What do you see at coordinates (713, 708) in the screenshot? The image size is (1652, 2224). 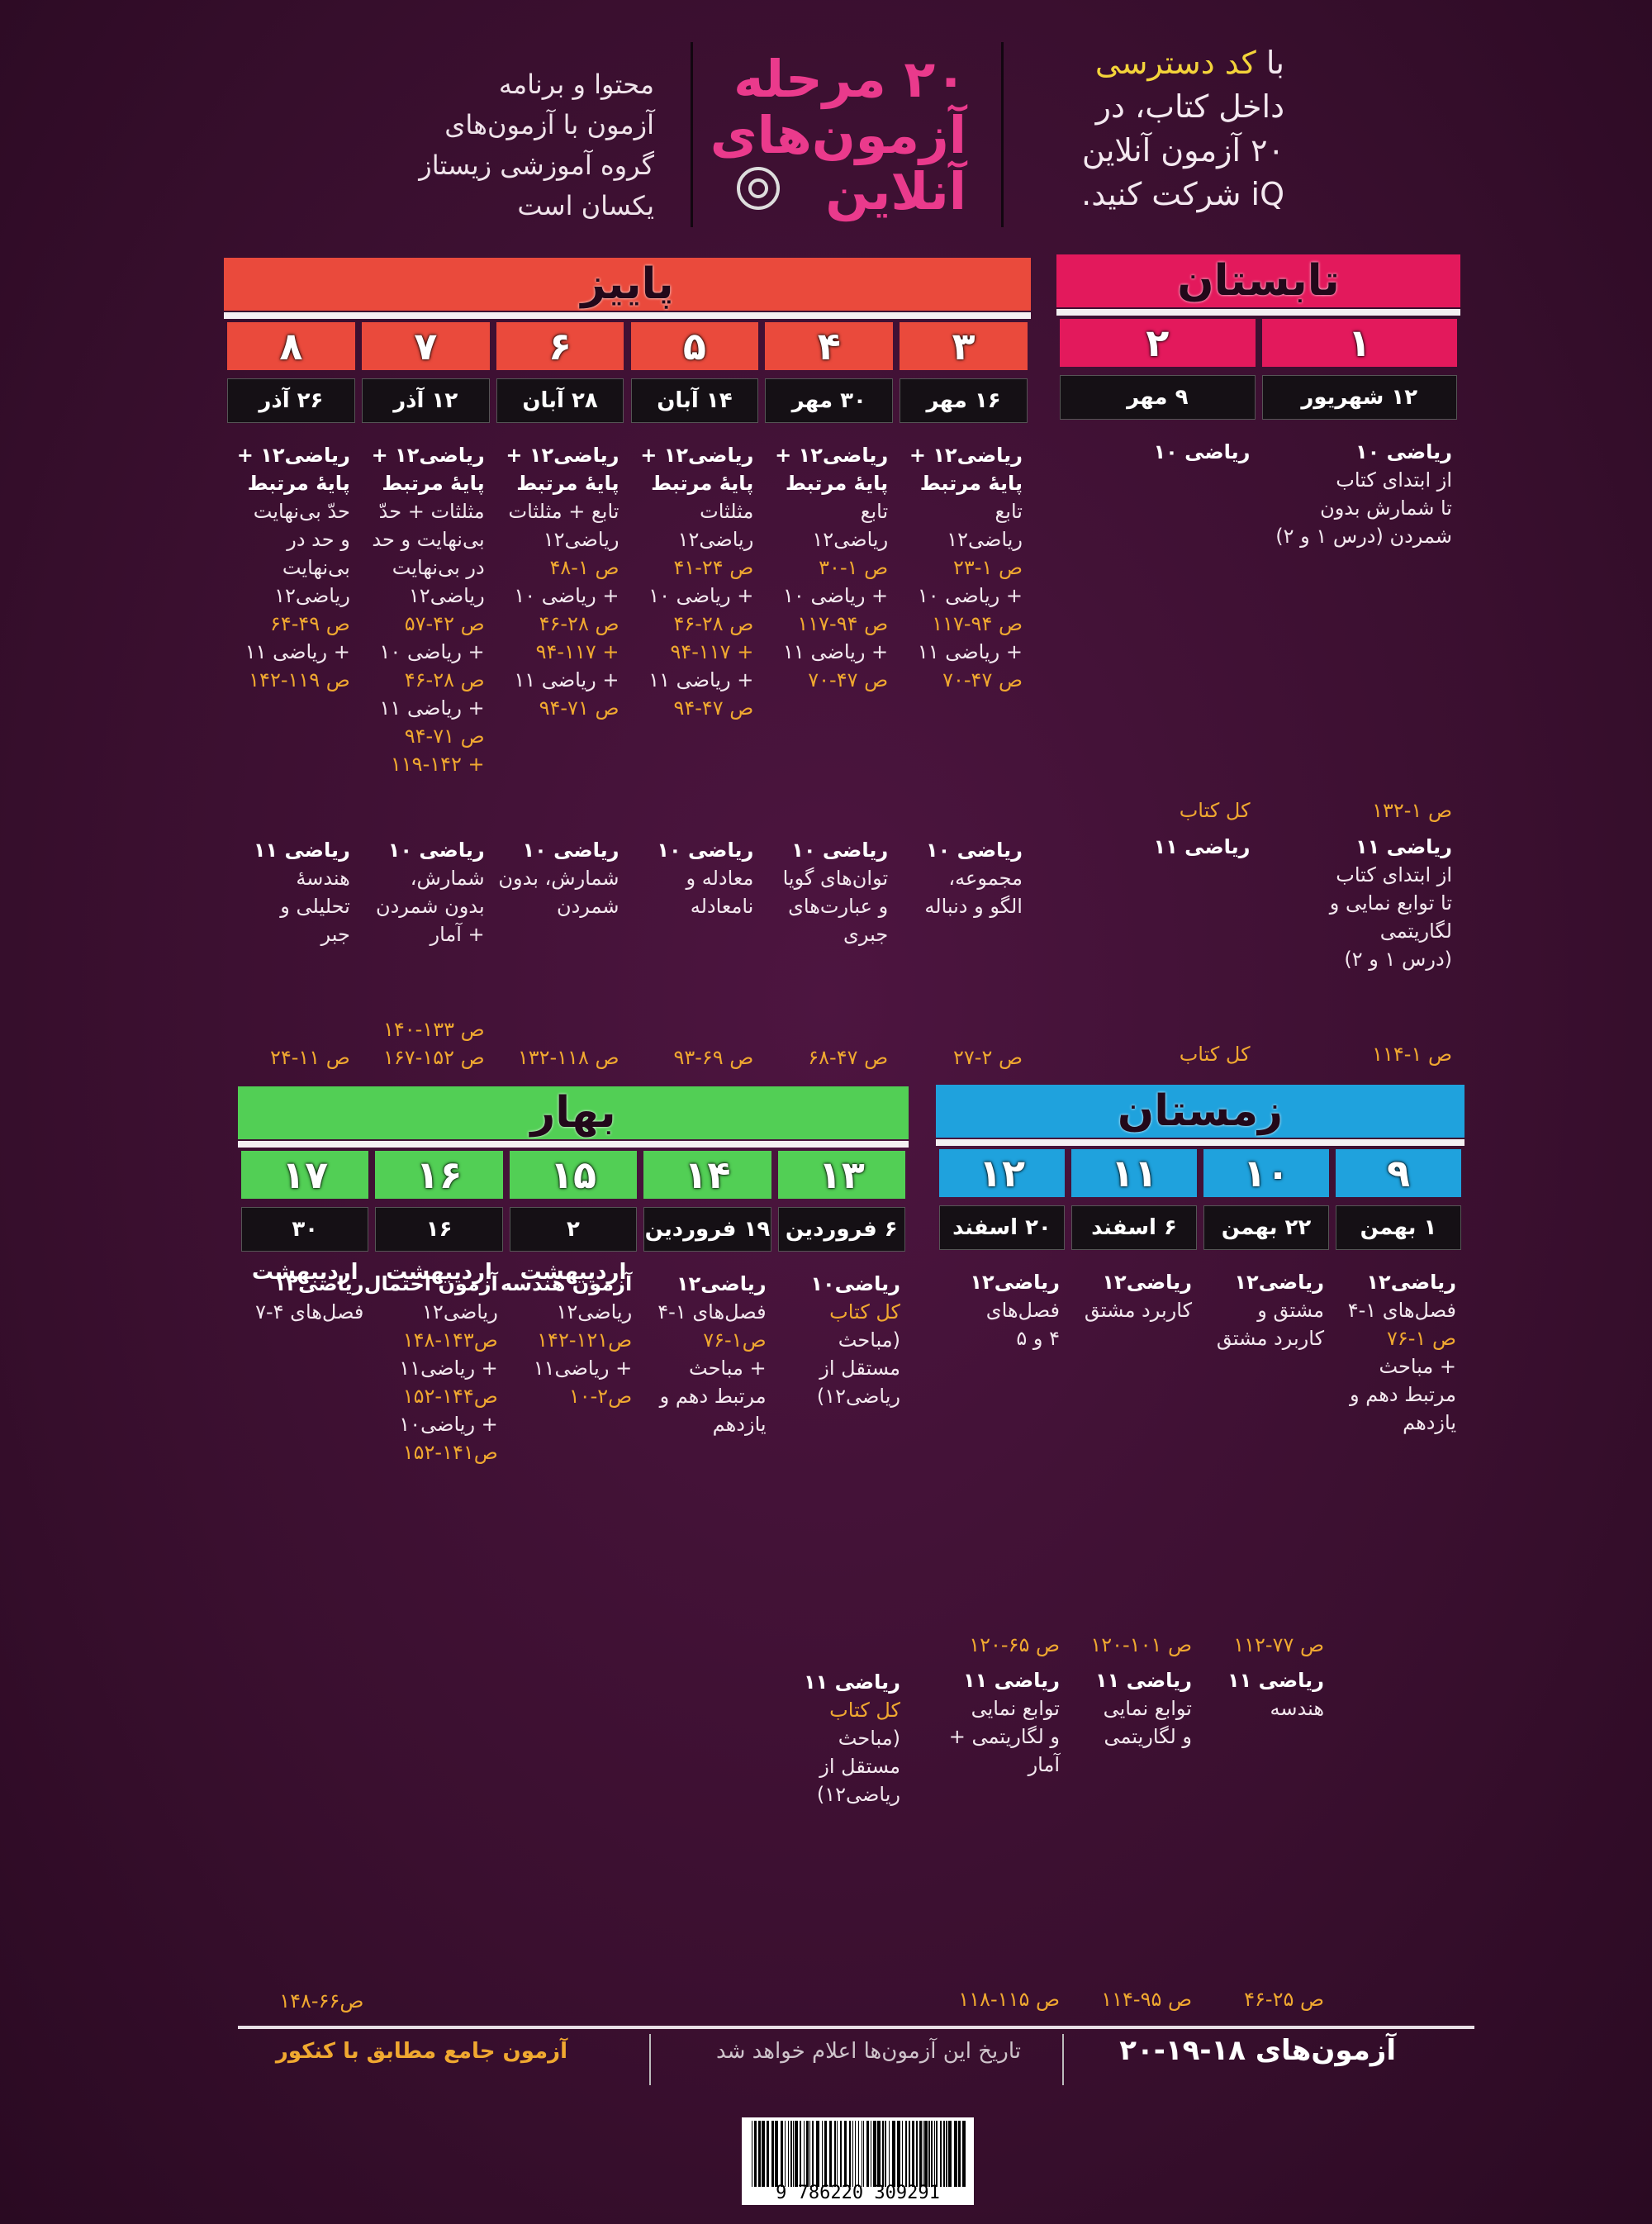 I see `page-range: ص ۴۷-۹۴` at bounding box center [713, 708].